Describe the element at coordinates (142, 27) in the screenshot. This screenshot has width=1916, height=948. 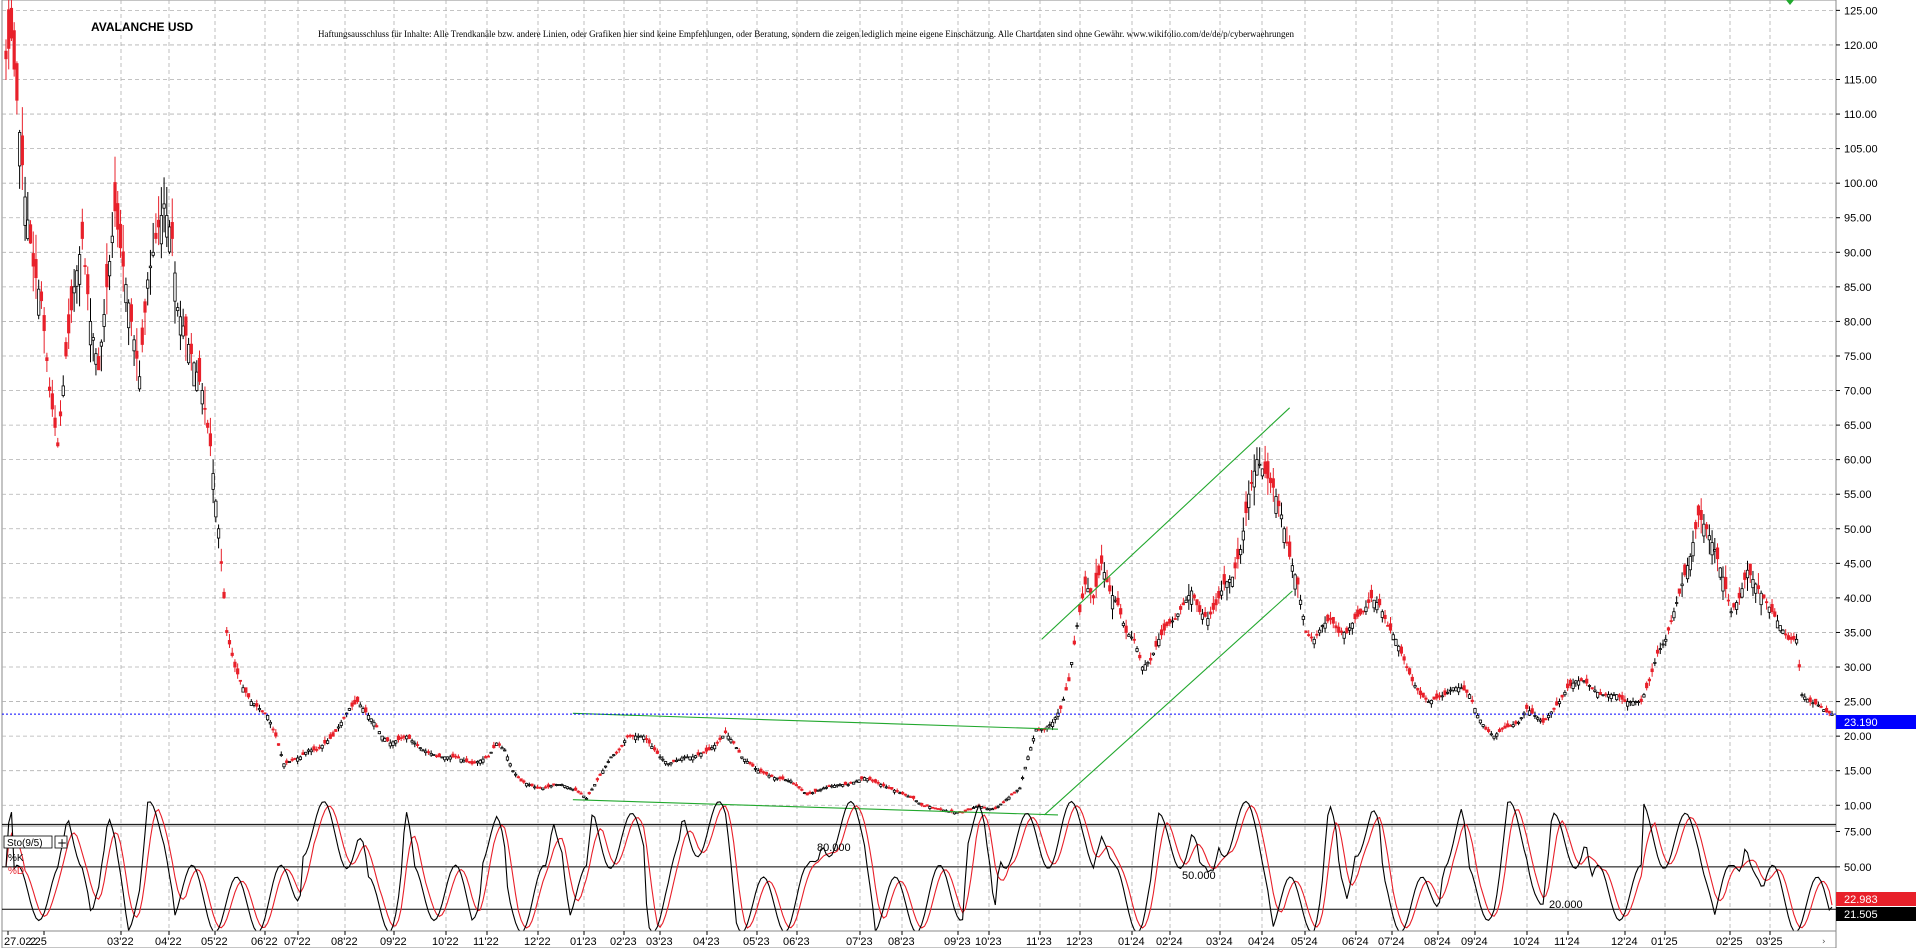
I see `chart-title: AVALANCHE USD` at that location.